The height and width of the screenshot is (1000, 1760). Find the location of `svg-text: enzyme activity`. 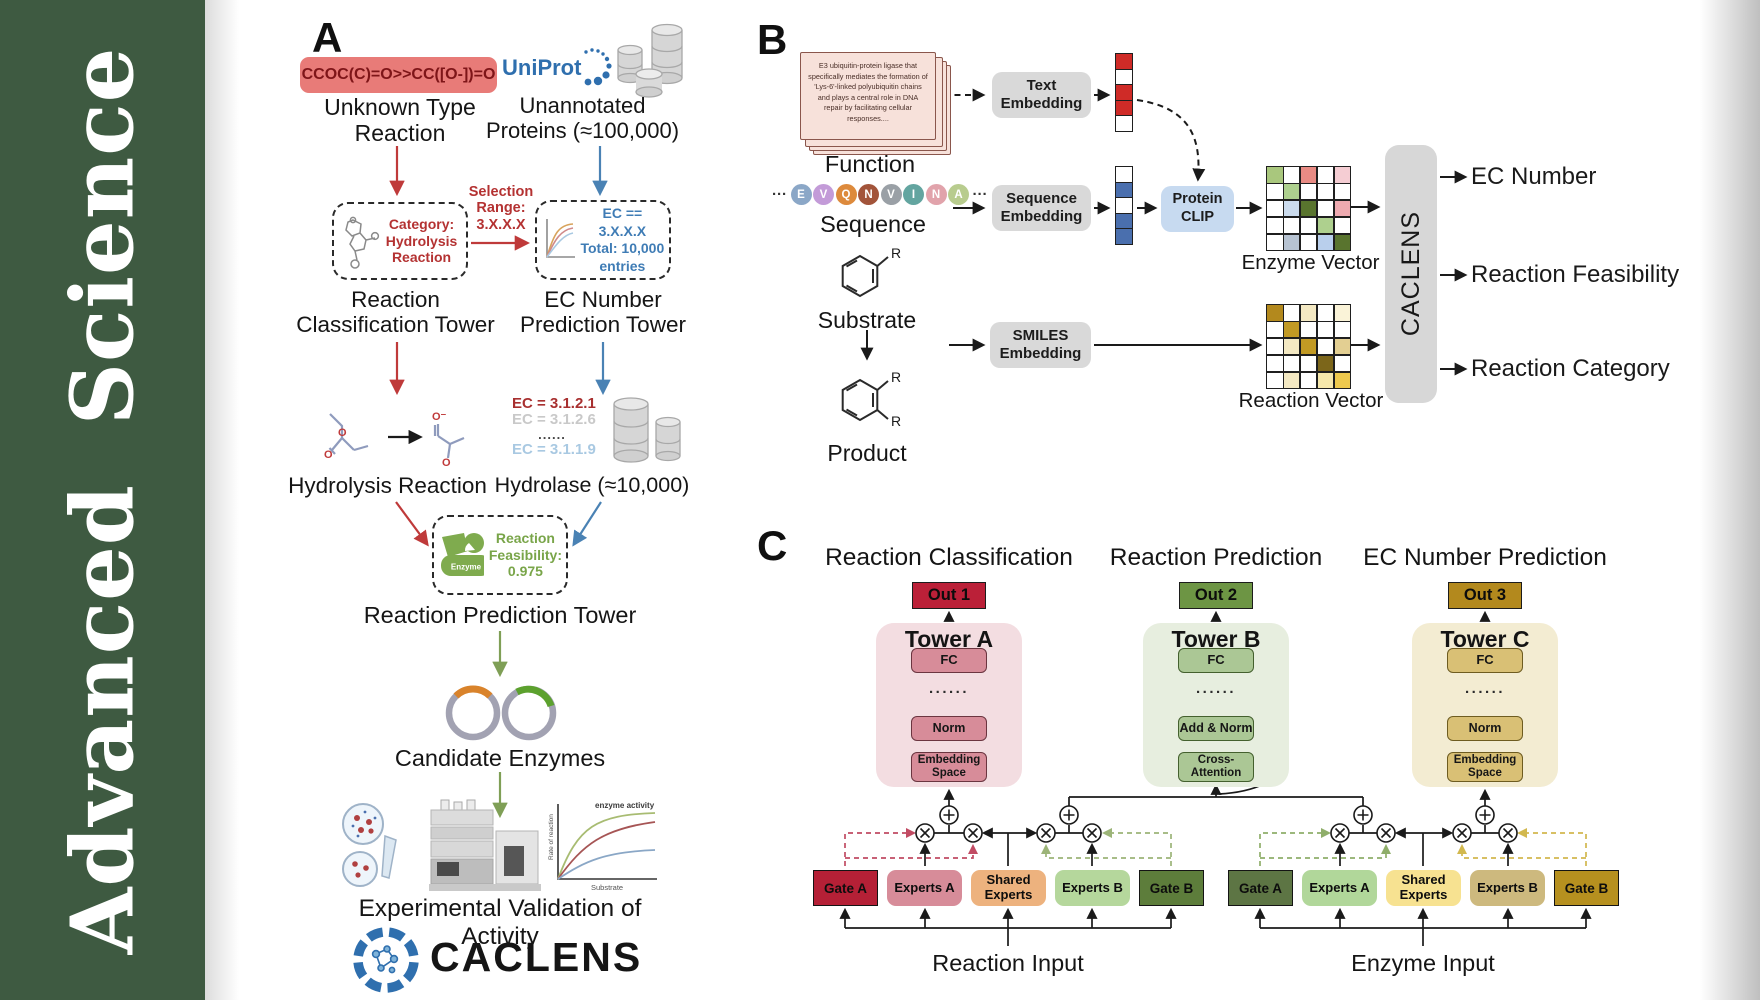

svg-text: enzyme activity is located at coordinates (625, 805).